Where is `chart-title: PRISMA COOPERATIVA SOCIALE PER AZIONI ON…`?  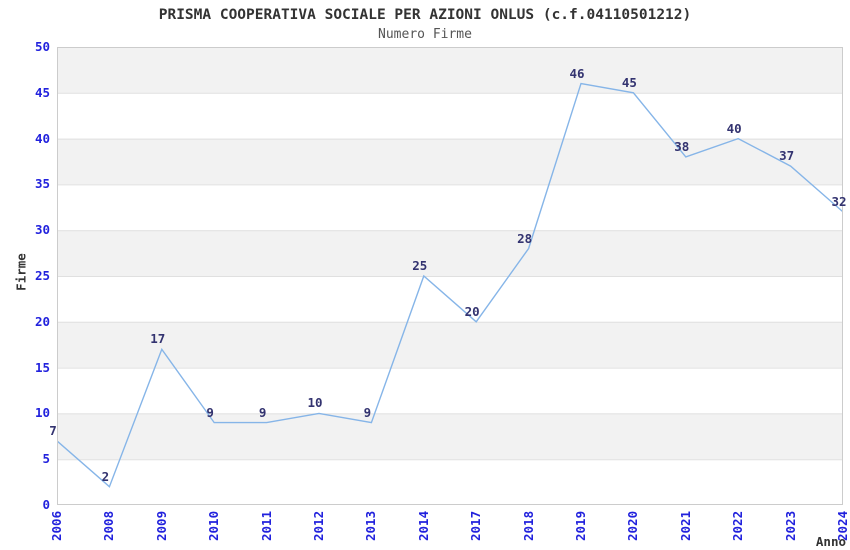
chart-title: PRISMA COOPERATIVA SOCIALE PER AZIONI ON… is located at coordinates (425, 15).